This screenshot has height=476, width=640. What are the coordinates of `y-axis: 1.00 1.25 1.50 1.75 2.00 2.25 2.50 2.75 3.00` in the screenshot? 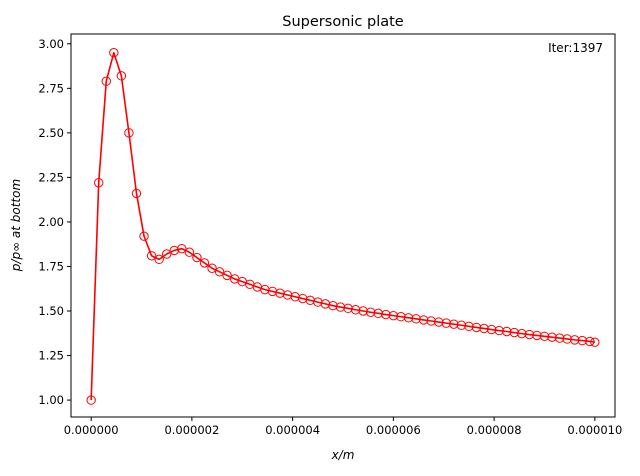 It's located at (54, 222).